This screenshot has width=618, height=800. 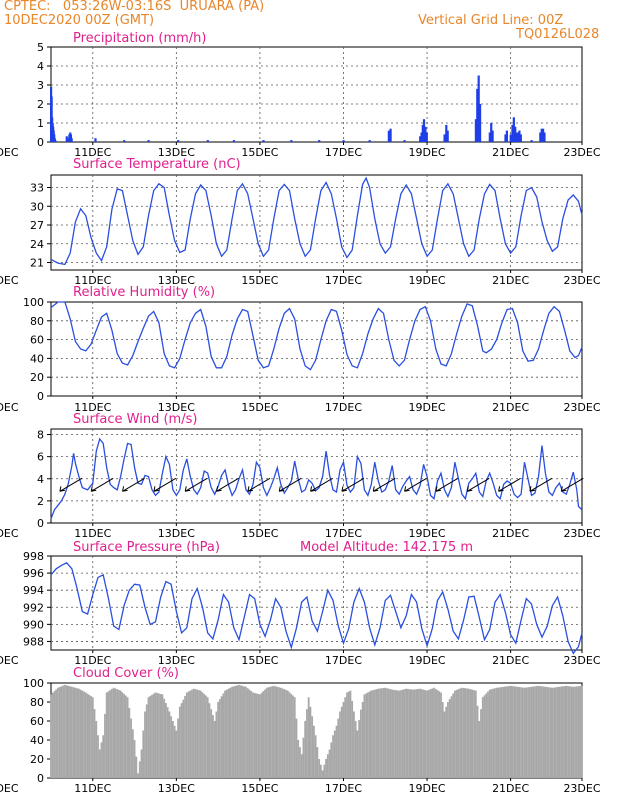 I want to click on precipitation-xtick-label: 25DEC, so click(x=9, y=152).